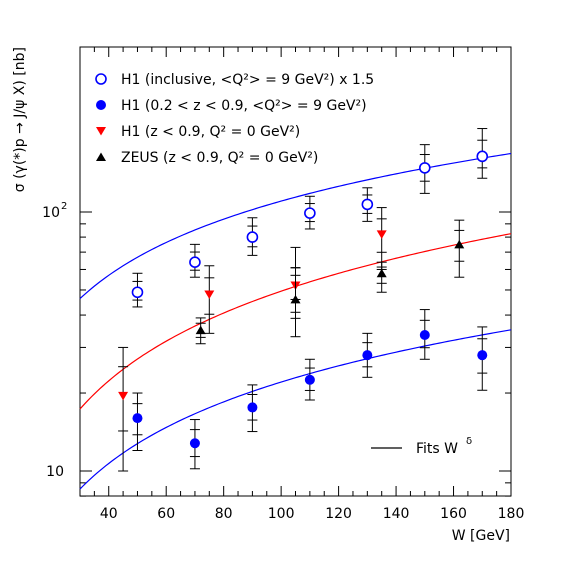 The width and height of the screenshot is (567, 567). What do you see at coordinates (247, 80) in the screenshot?
I see `legend-label: H1 (inclusive, <Q²> = 9 GeV²) x 1.5` at bounding box center [247, 80].